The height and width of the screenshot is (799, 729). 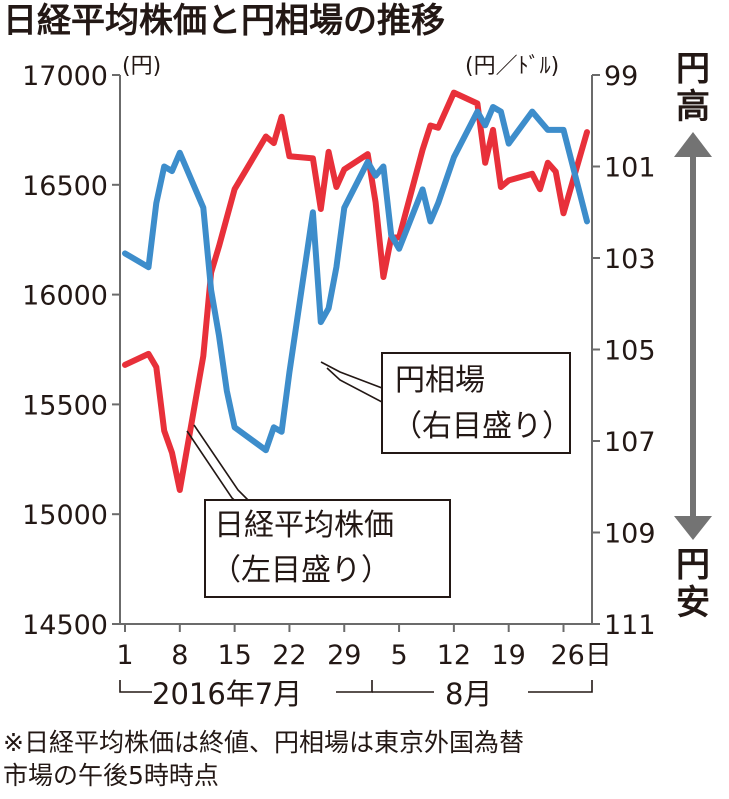 What do you see at coordinates (630, 351) in the screenshot?
I see `right-tick-label: 105` at bounding box center [630, 351].